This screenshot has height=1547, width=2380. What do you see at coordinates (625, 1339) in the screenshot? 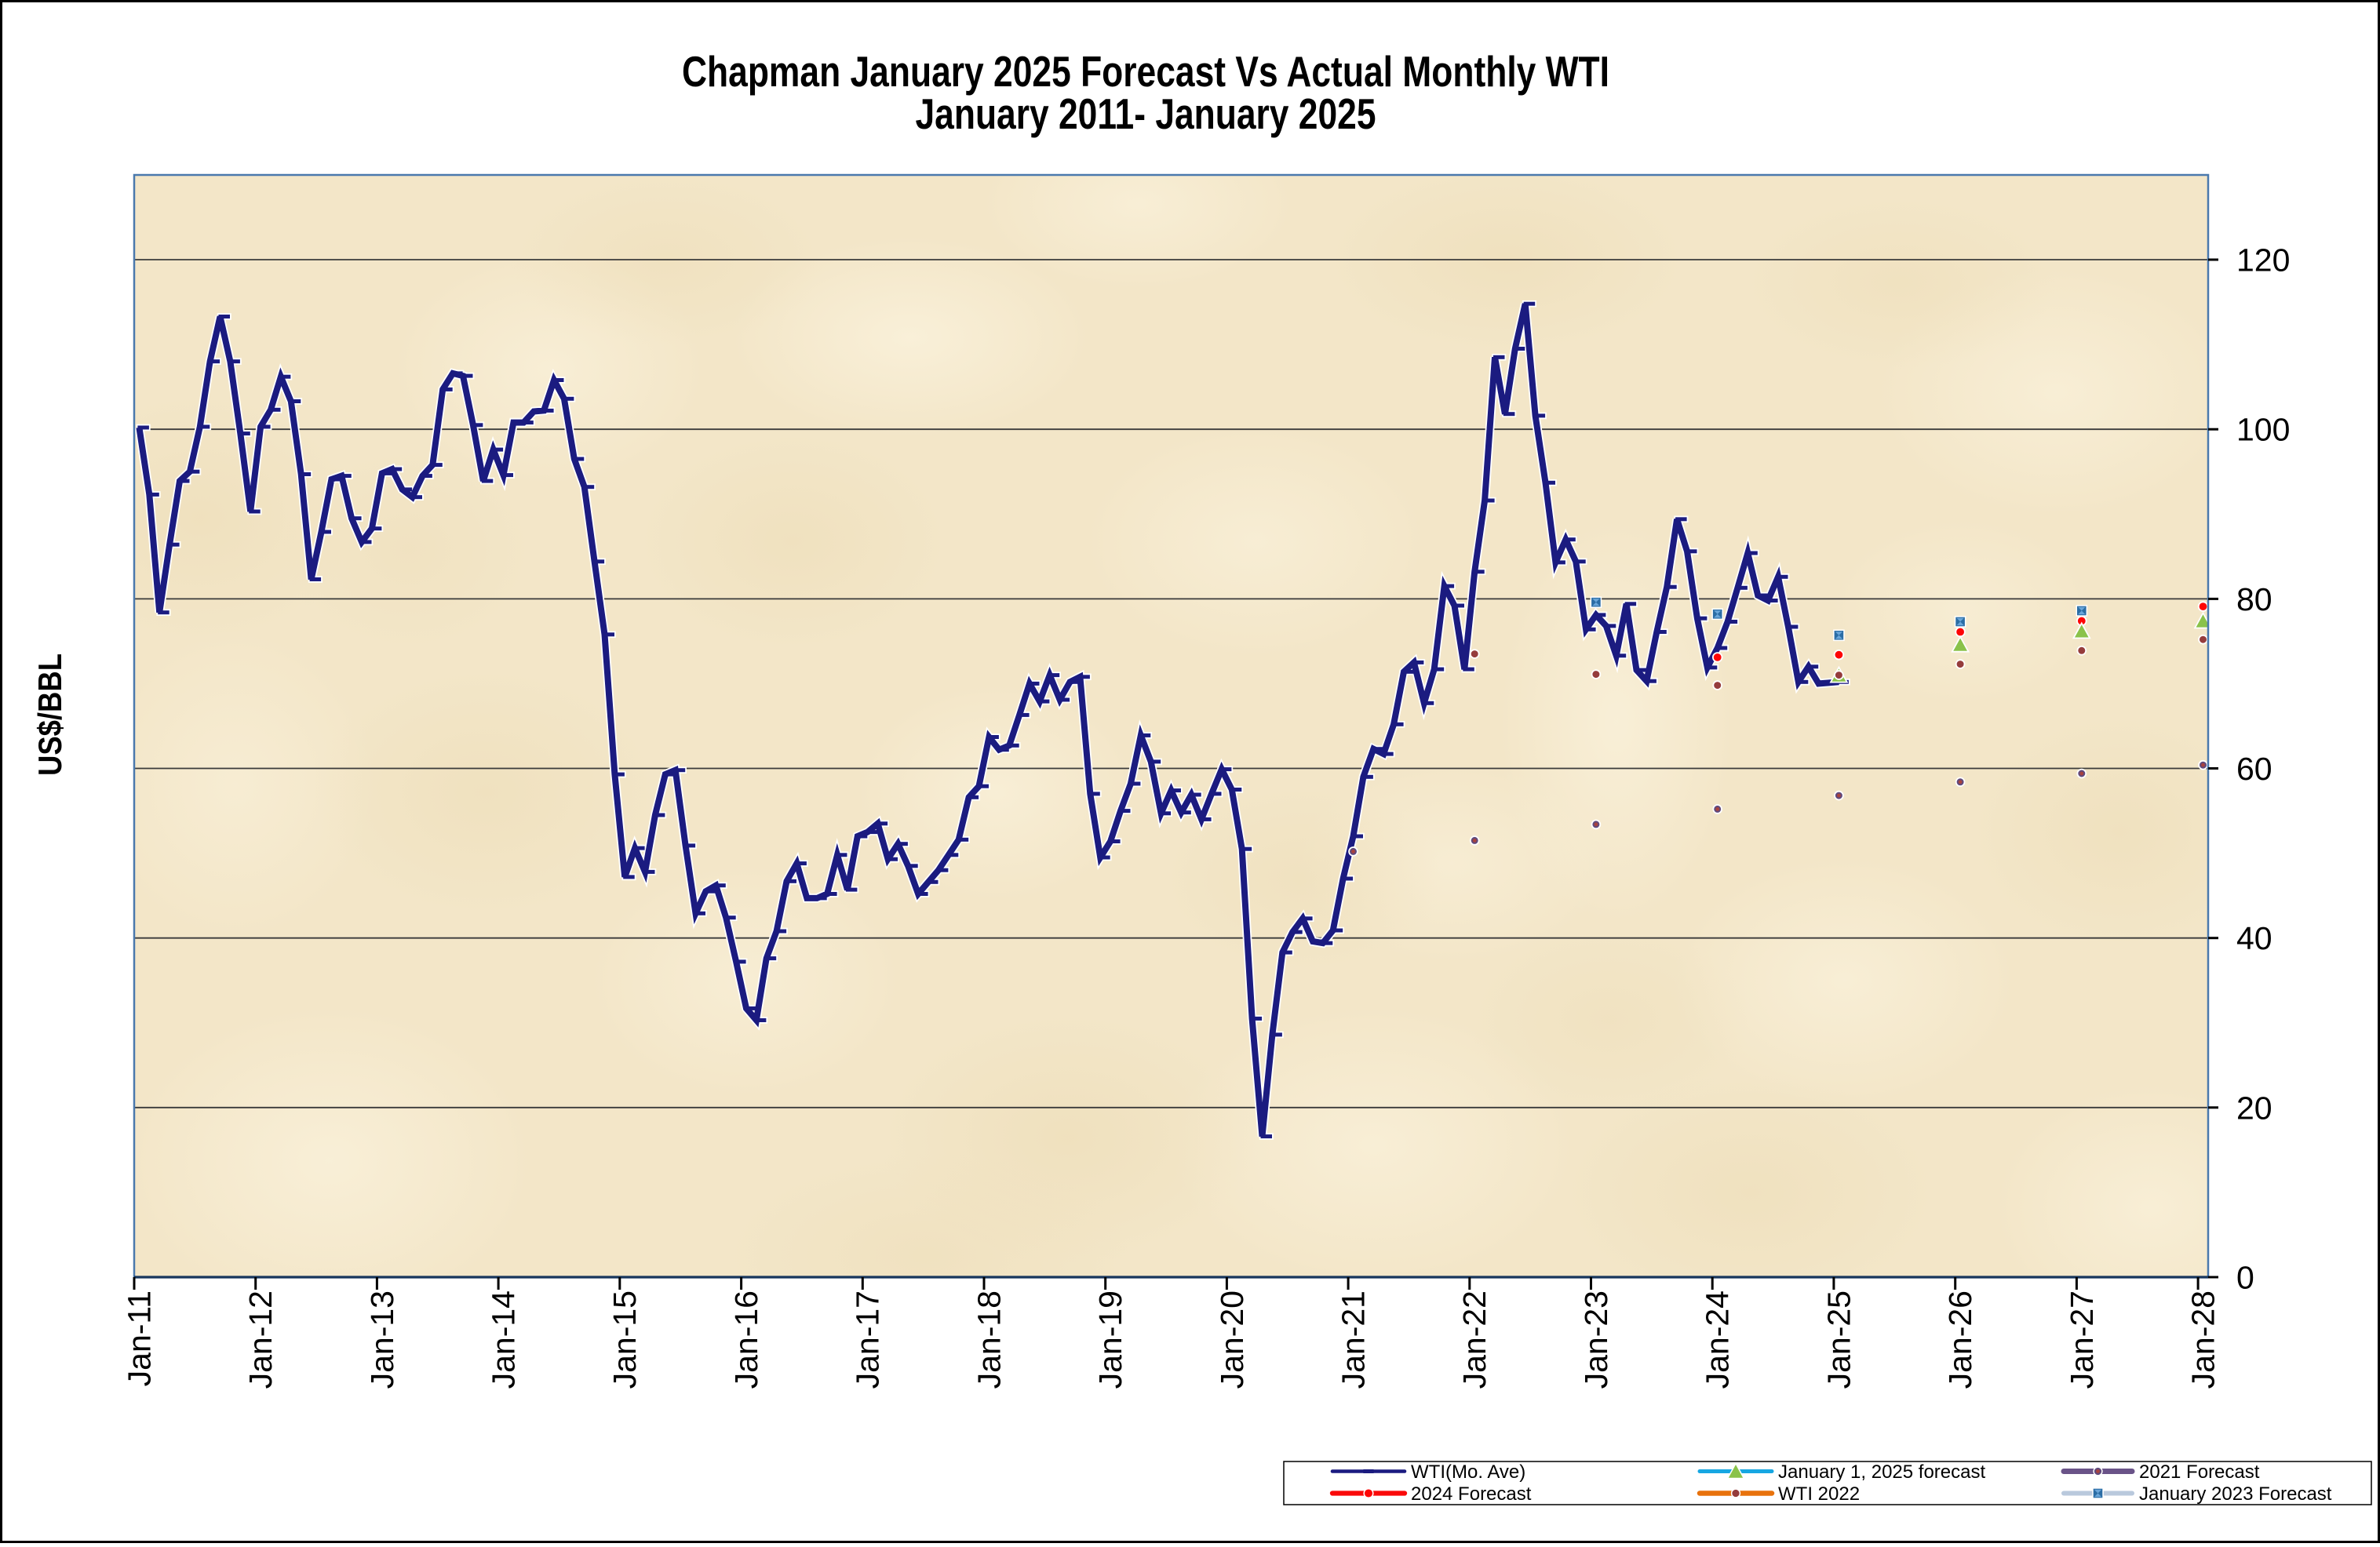
I see `svg-text: Jan-15` at bounding box center [625, 1339].